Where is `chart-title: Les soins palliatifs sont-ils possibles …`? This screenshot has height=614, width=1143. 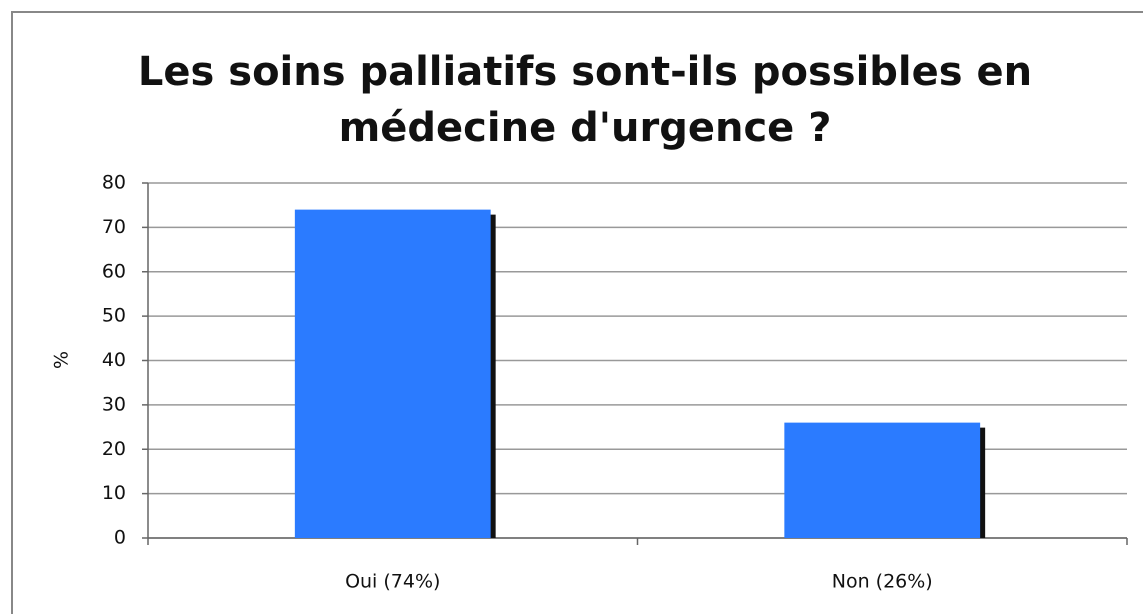 chart-title: Les soins palliatifs sont-ils possibles … is located at coordinates (585, 72).